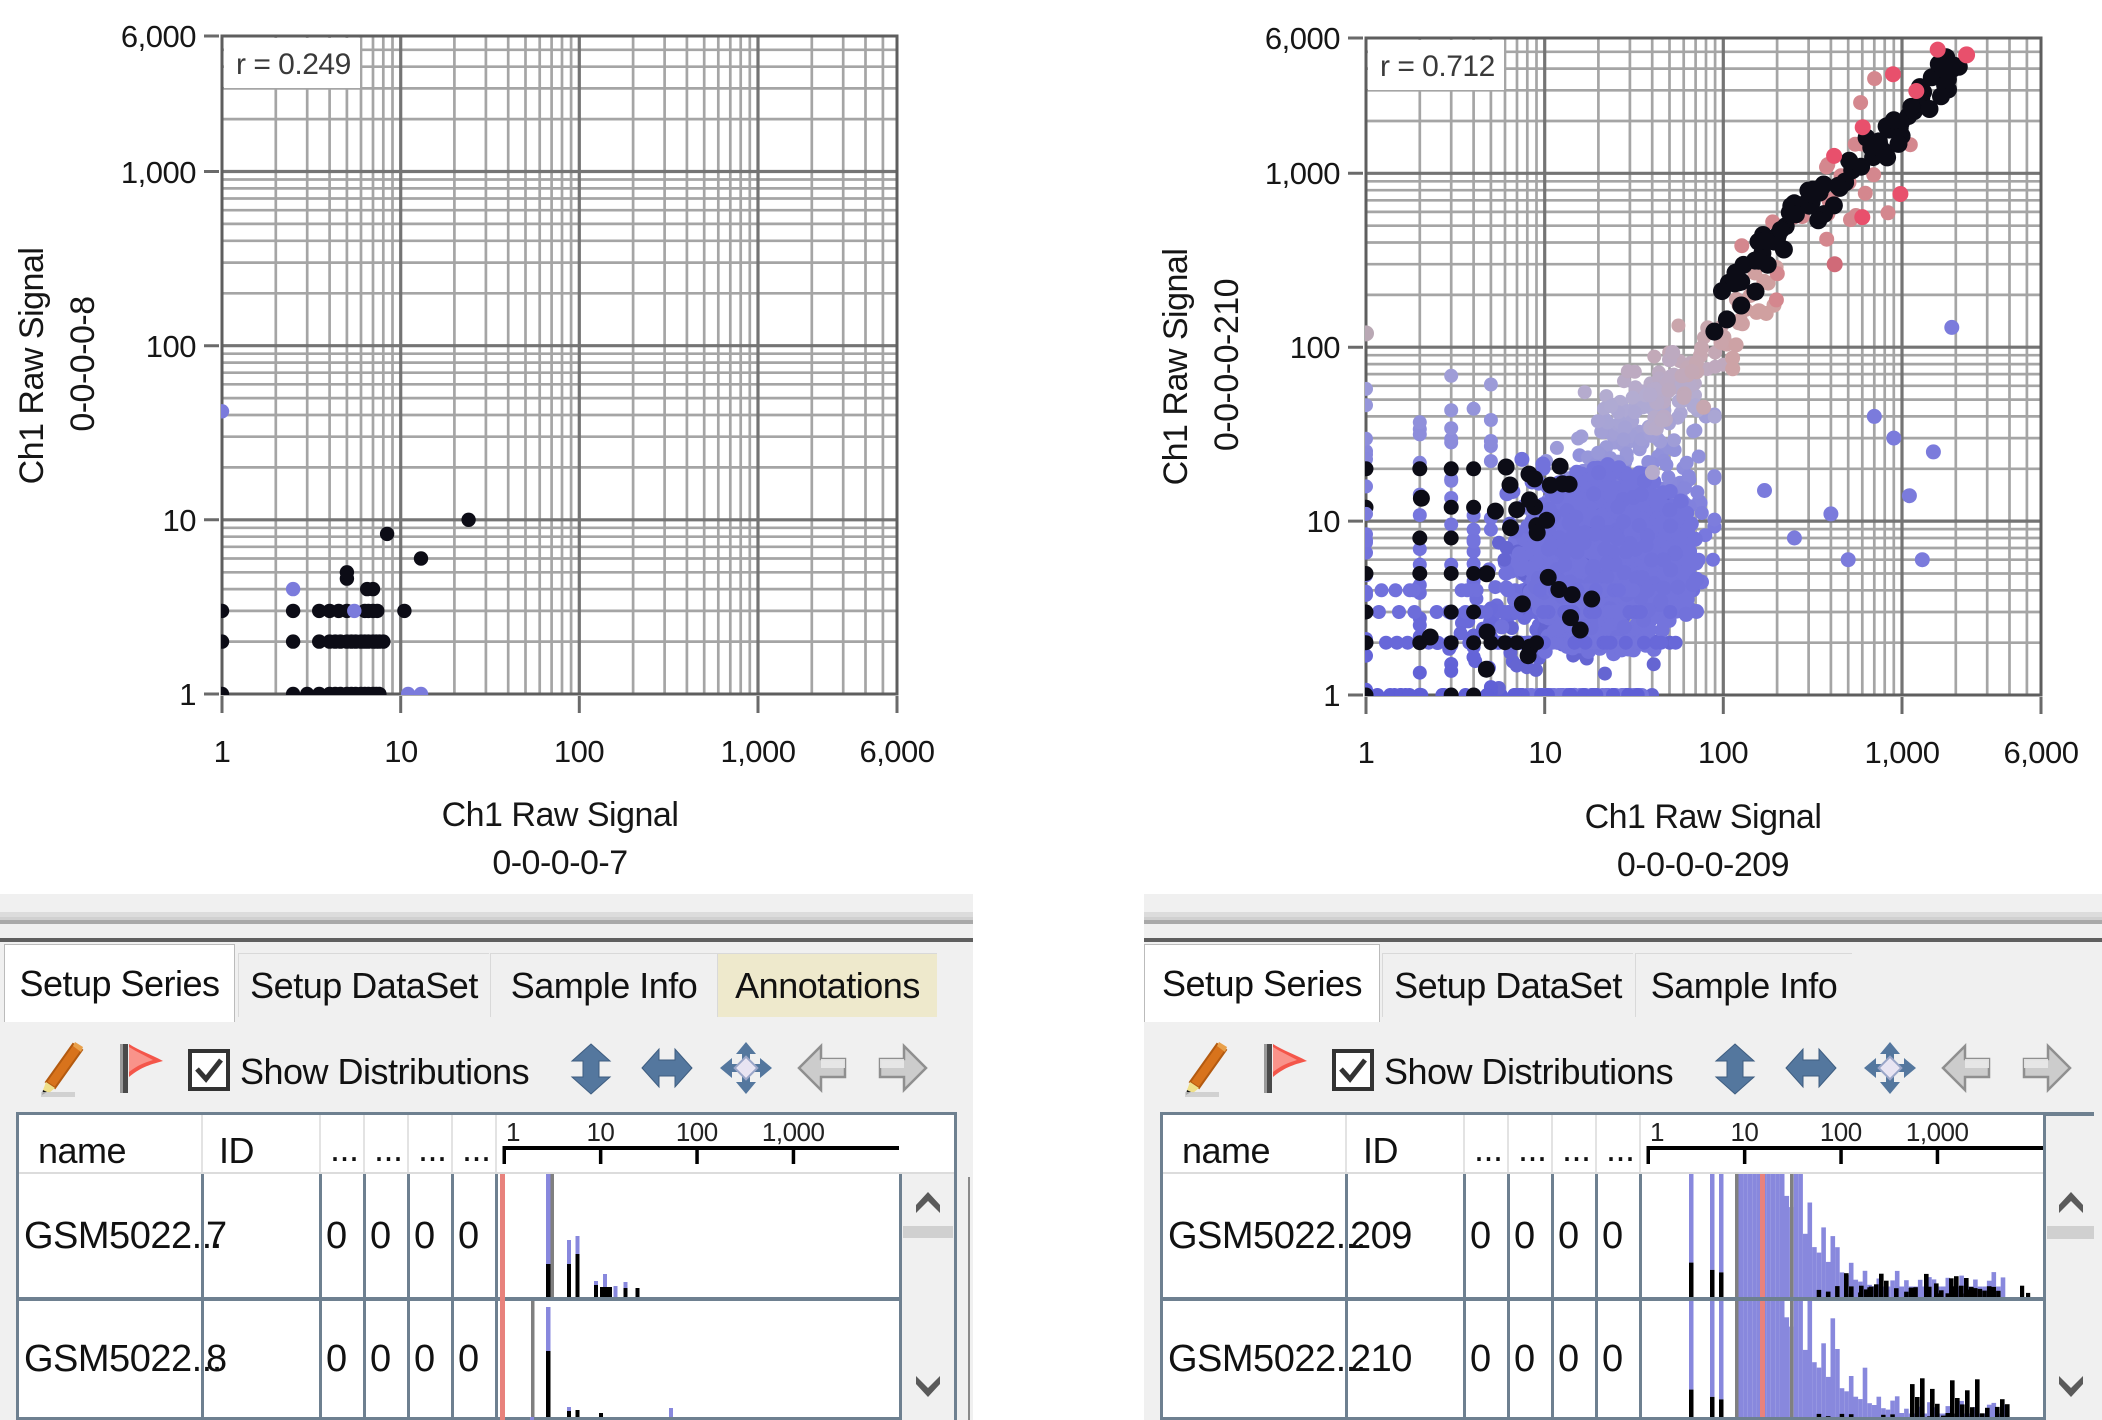 The width and height of the screenshot is (2102, 1420). I want to click on svg-text: 0-0-0-0-209, so click(1703, 865).